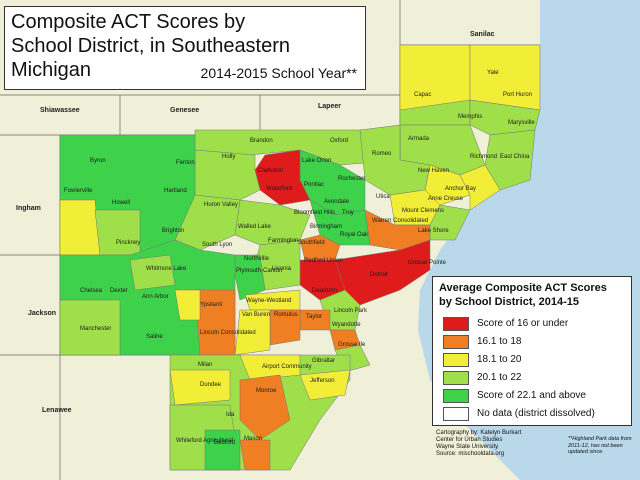  I want to click on district-label: Warren Consolidated, so click(400, 221).